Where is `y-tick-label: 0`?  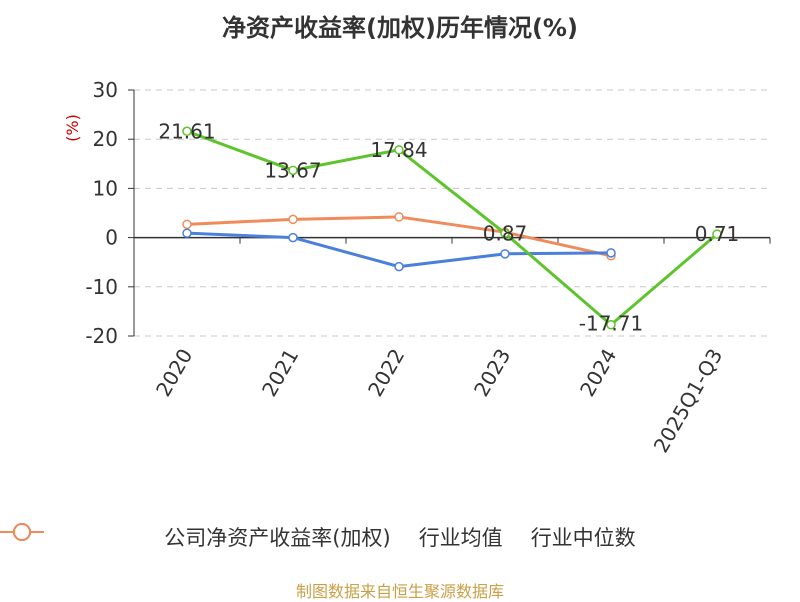 y-tick-label: 0 is located at coordinates (111, 238).